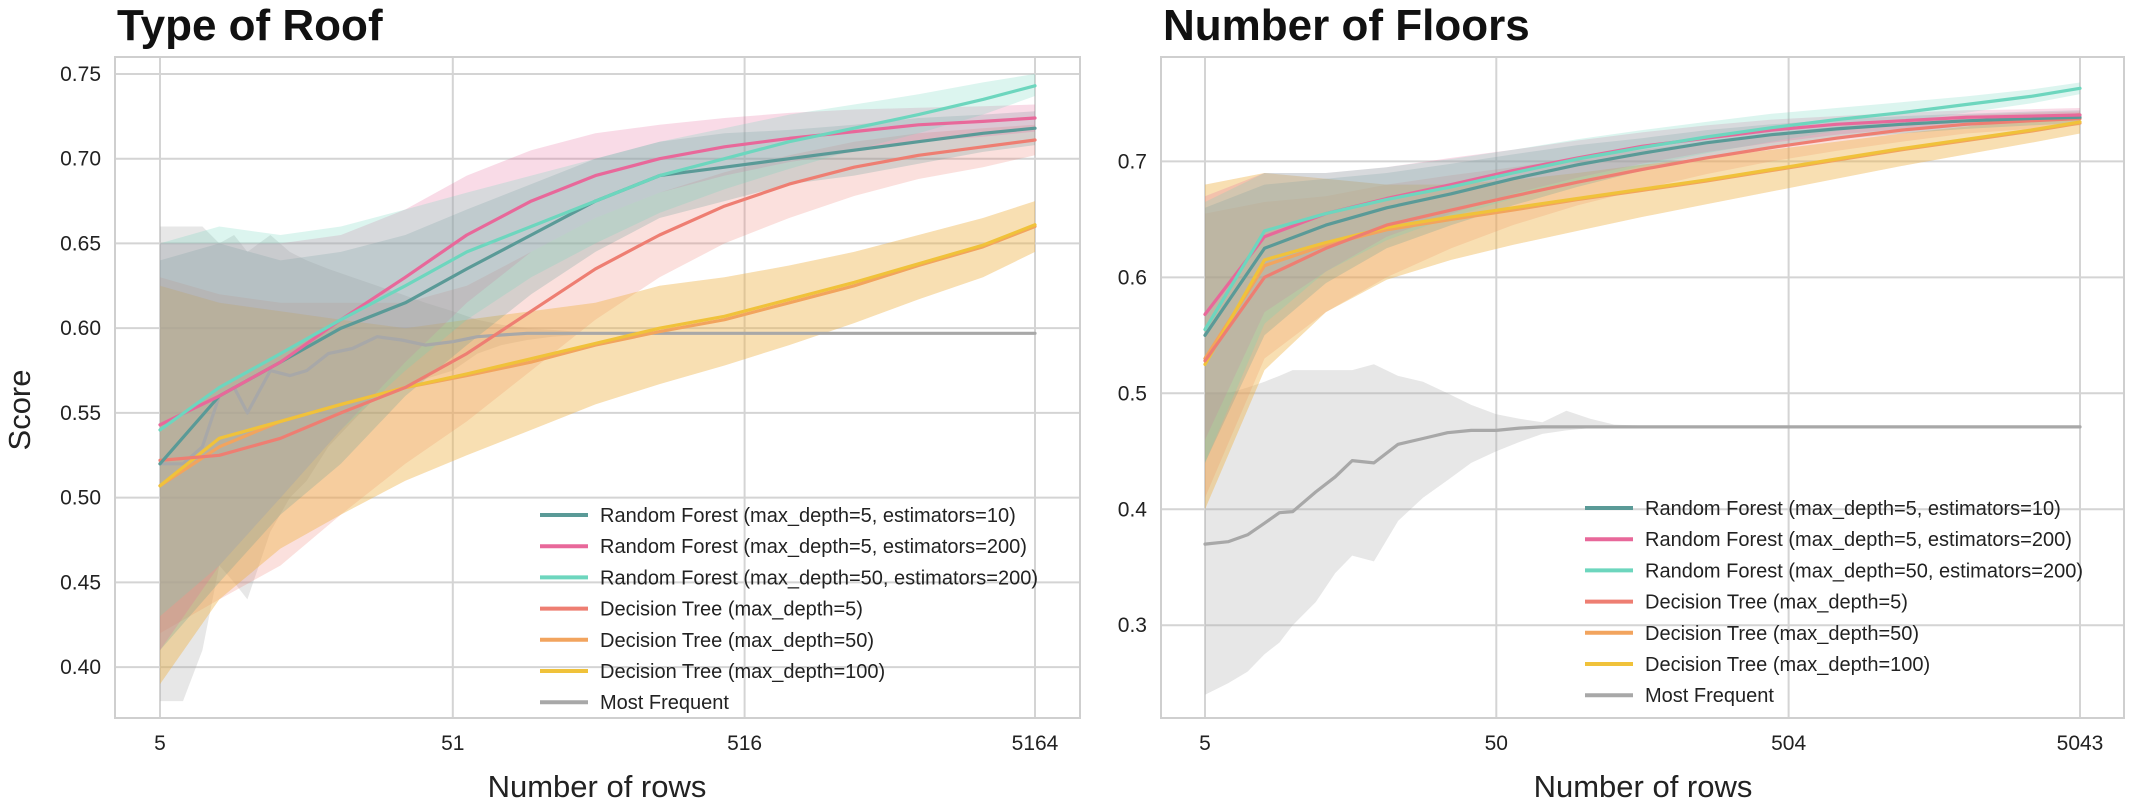 Image resolution: width=2136 pixels, height=806 pixels. I want to click on y-tick-label: 0.40, so click(80, 667).